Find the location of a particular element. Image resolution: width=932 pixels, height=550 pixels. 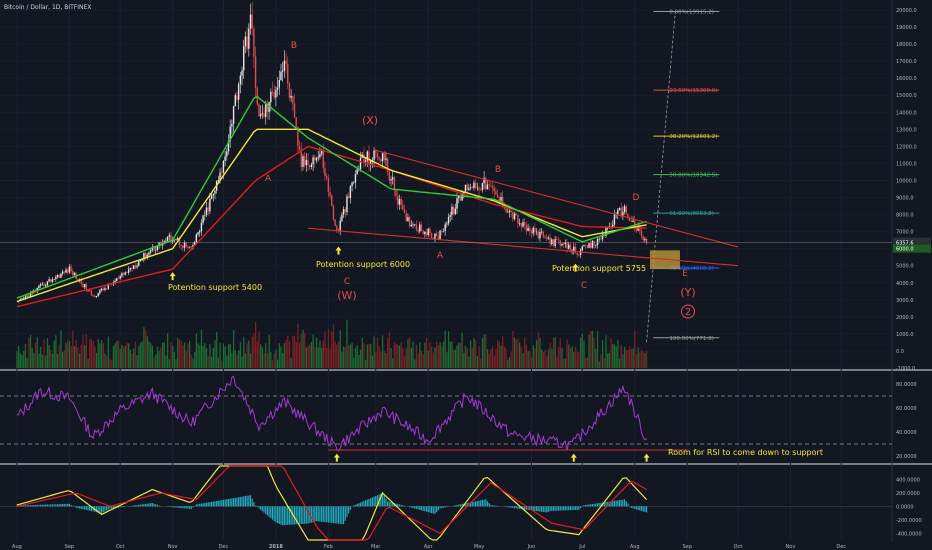

y-tick-label: 20000.0 is located at coordinates (906, 11).